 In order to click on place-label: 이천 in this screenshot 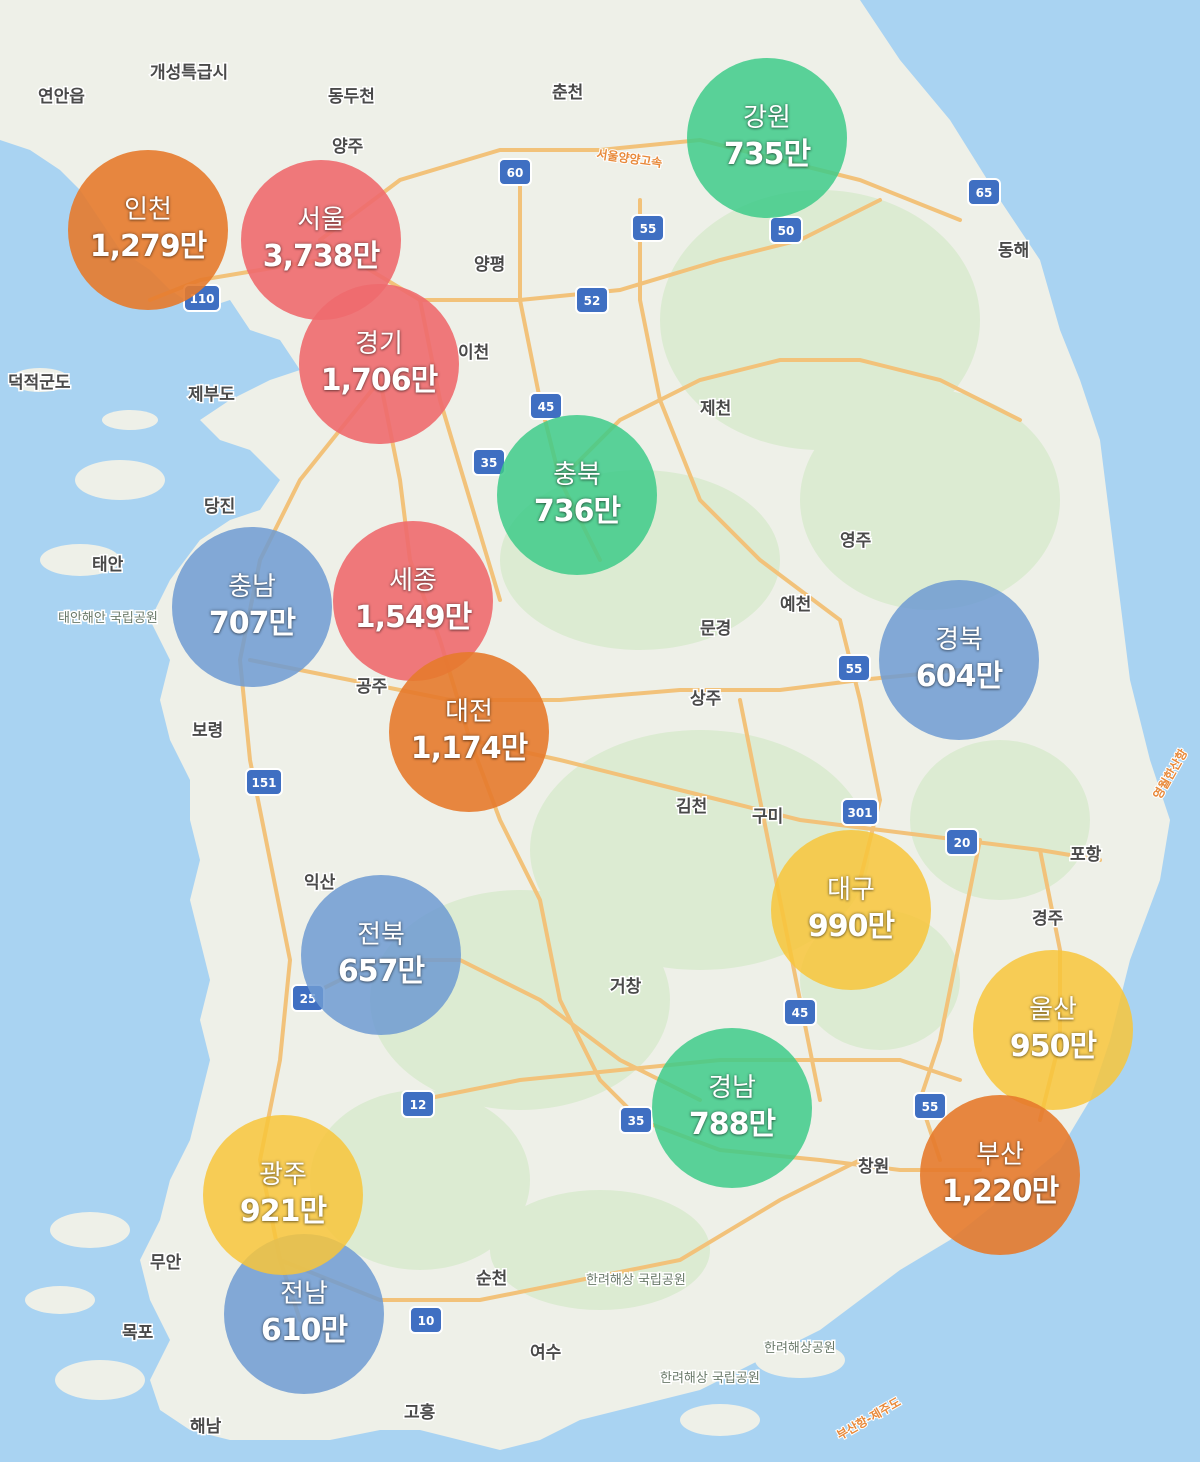, I will do `click(473, 353)`.